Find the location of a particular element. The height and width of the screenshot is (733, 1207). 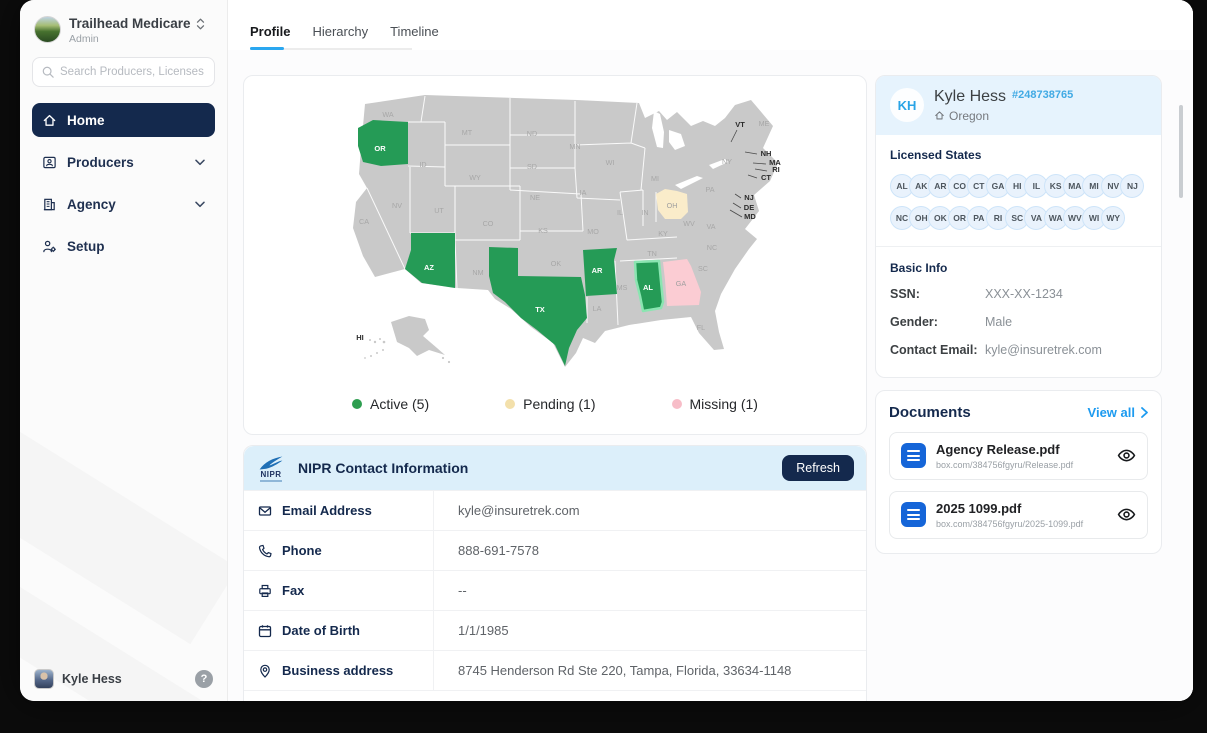

sidebar-item-label: Home is located at coordinates (86, 120).